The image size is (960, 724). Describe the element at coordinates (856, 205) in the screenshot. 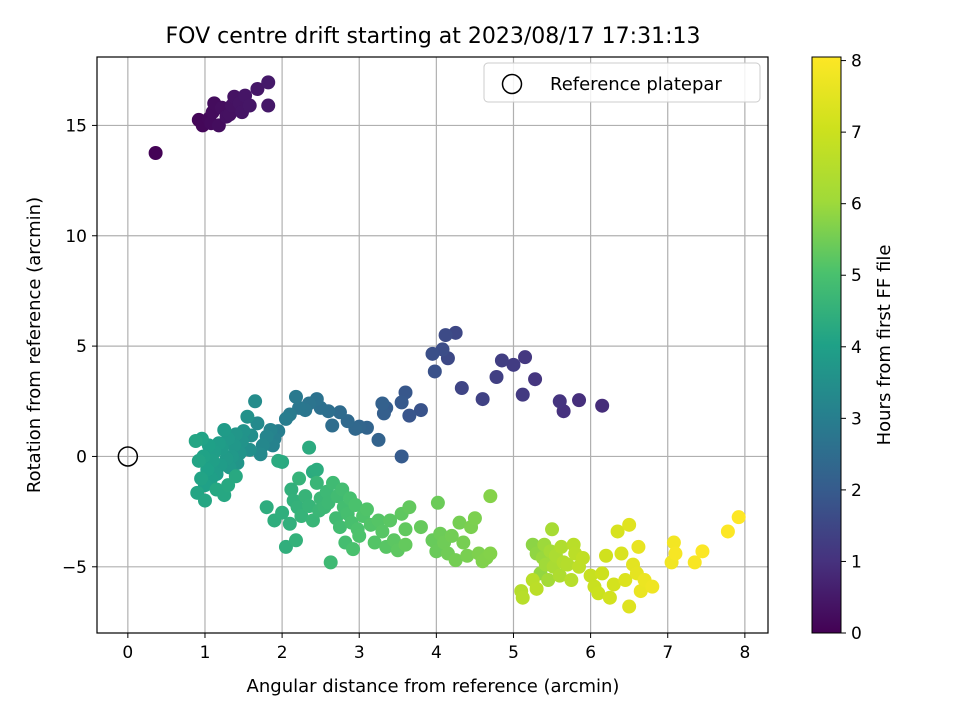

I see `colorbar-tick-label: 6` at that location.